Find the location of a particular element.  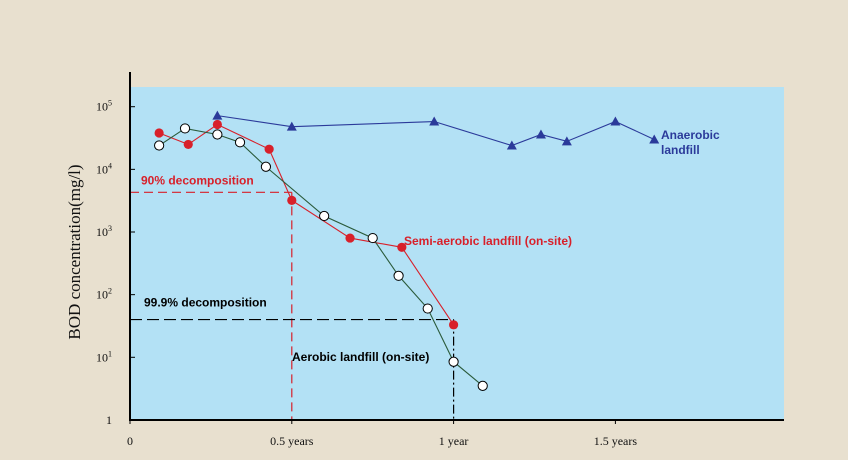

y-tick-label: 10⁴ is located at coordinates (104, 168).